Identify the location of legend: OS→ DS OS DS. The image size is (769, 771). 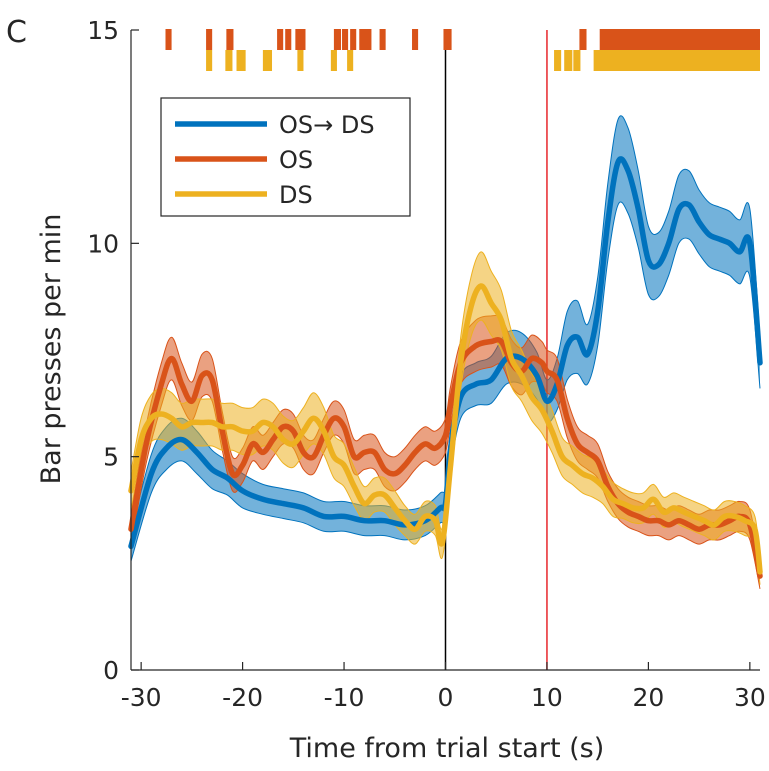
(285, 157).